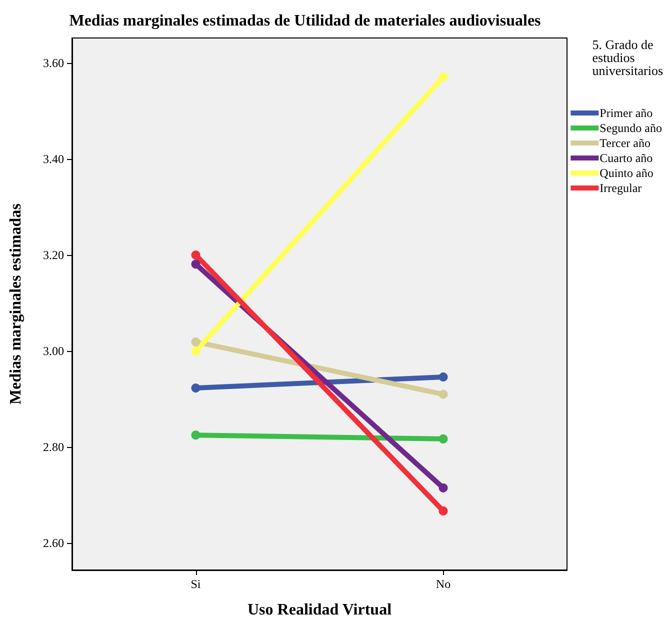 The width and height of the screenshot is (667, 623). I want to click on legend-label: Cuarto año, so click(626, 158).